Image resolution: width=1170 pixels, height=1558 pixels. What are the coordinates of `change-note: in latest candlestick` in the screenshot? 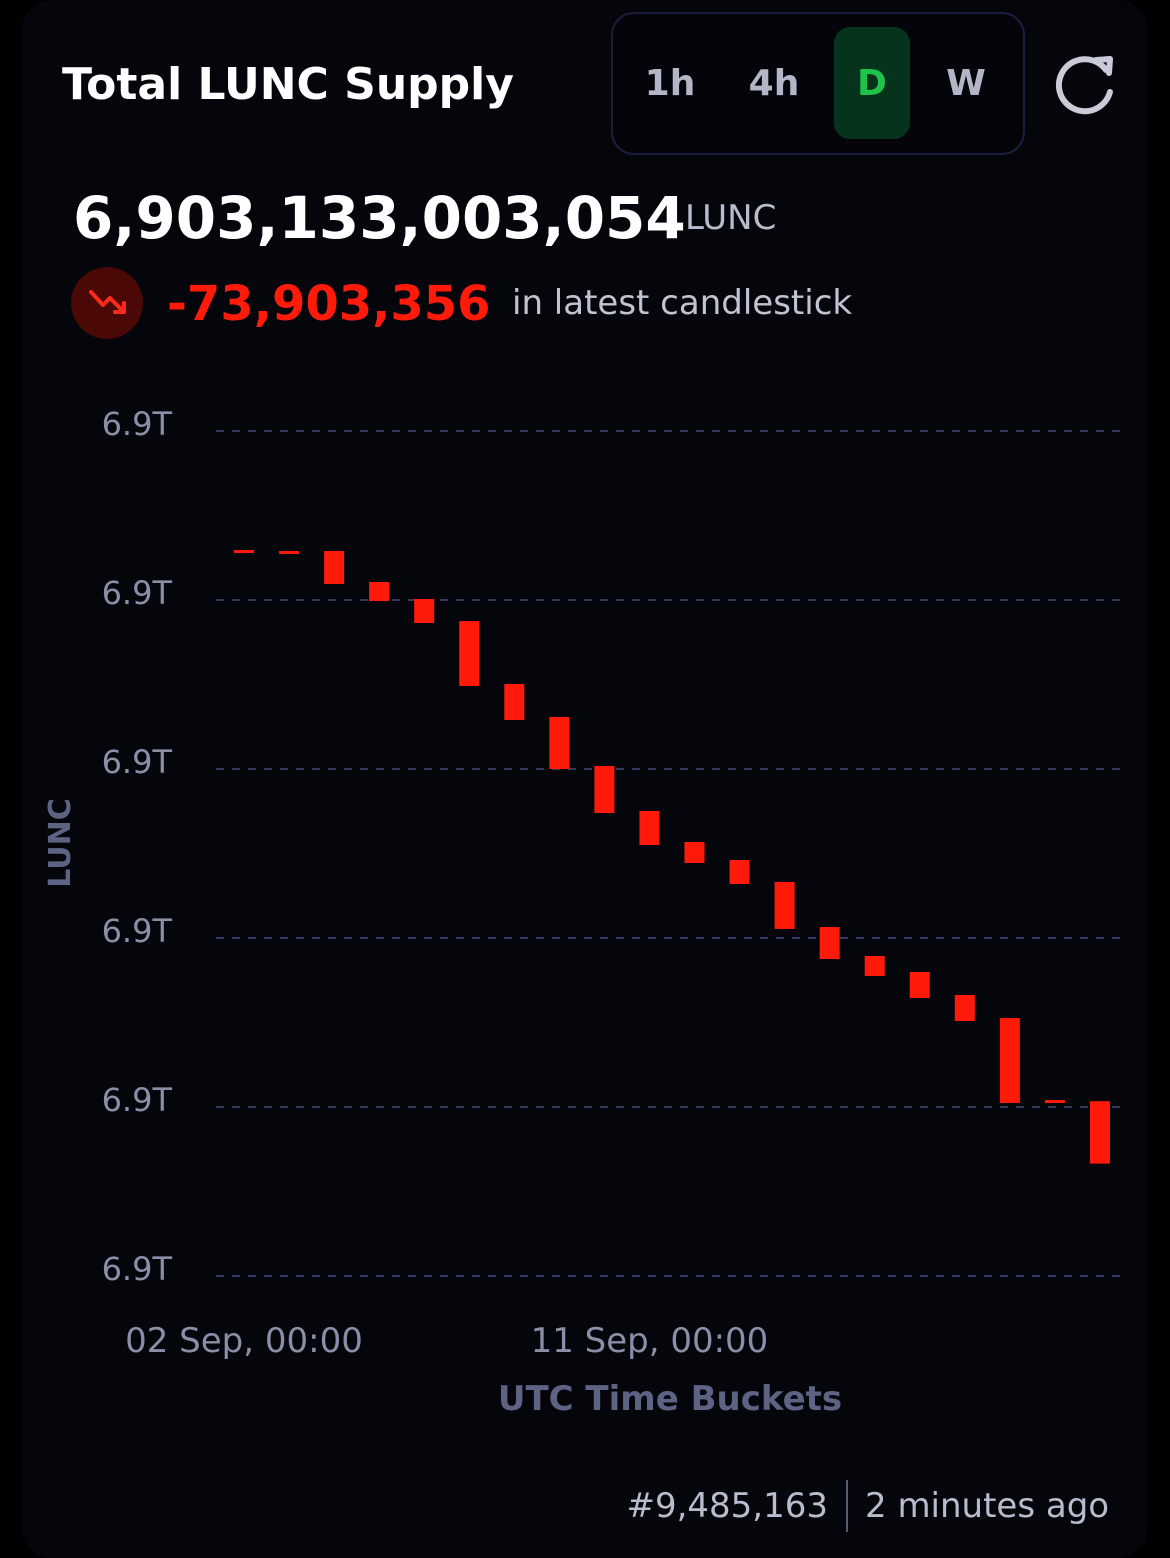 It's located at (682, 303).